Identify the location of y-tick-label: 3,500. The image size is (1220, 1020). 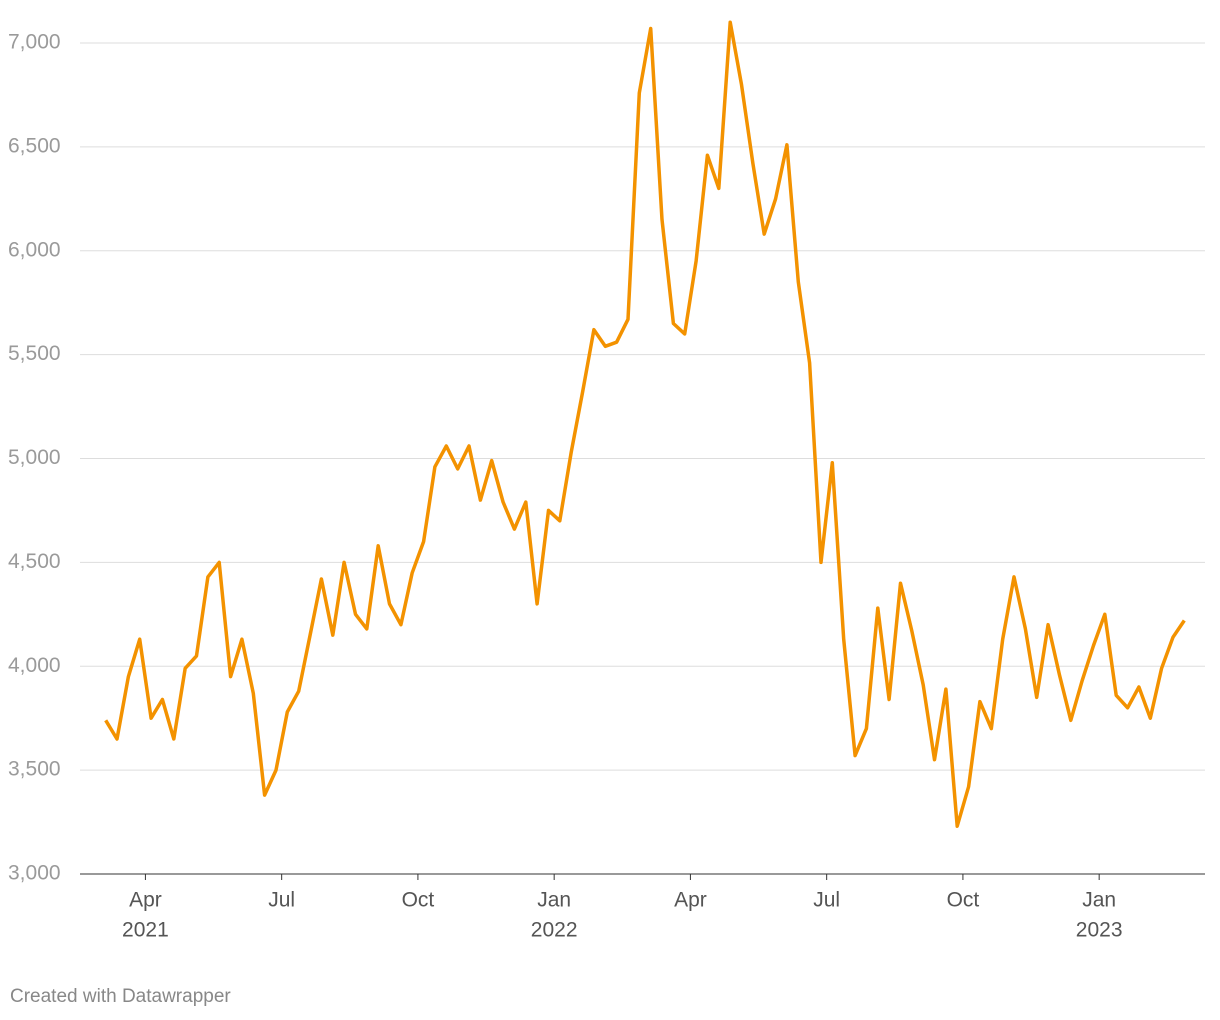
(34, 769).